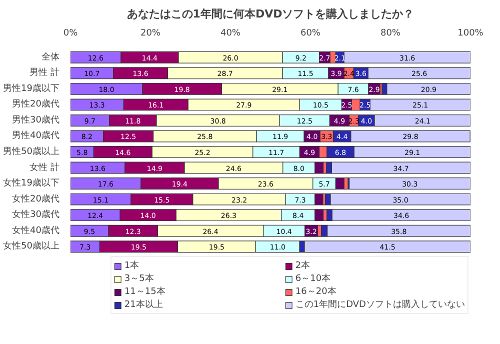 This screenshot has height=344, width=500. I want to click on x-tick-label: 0%, so click(70, 33).